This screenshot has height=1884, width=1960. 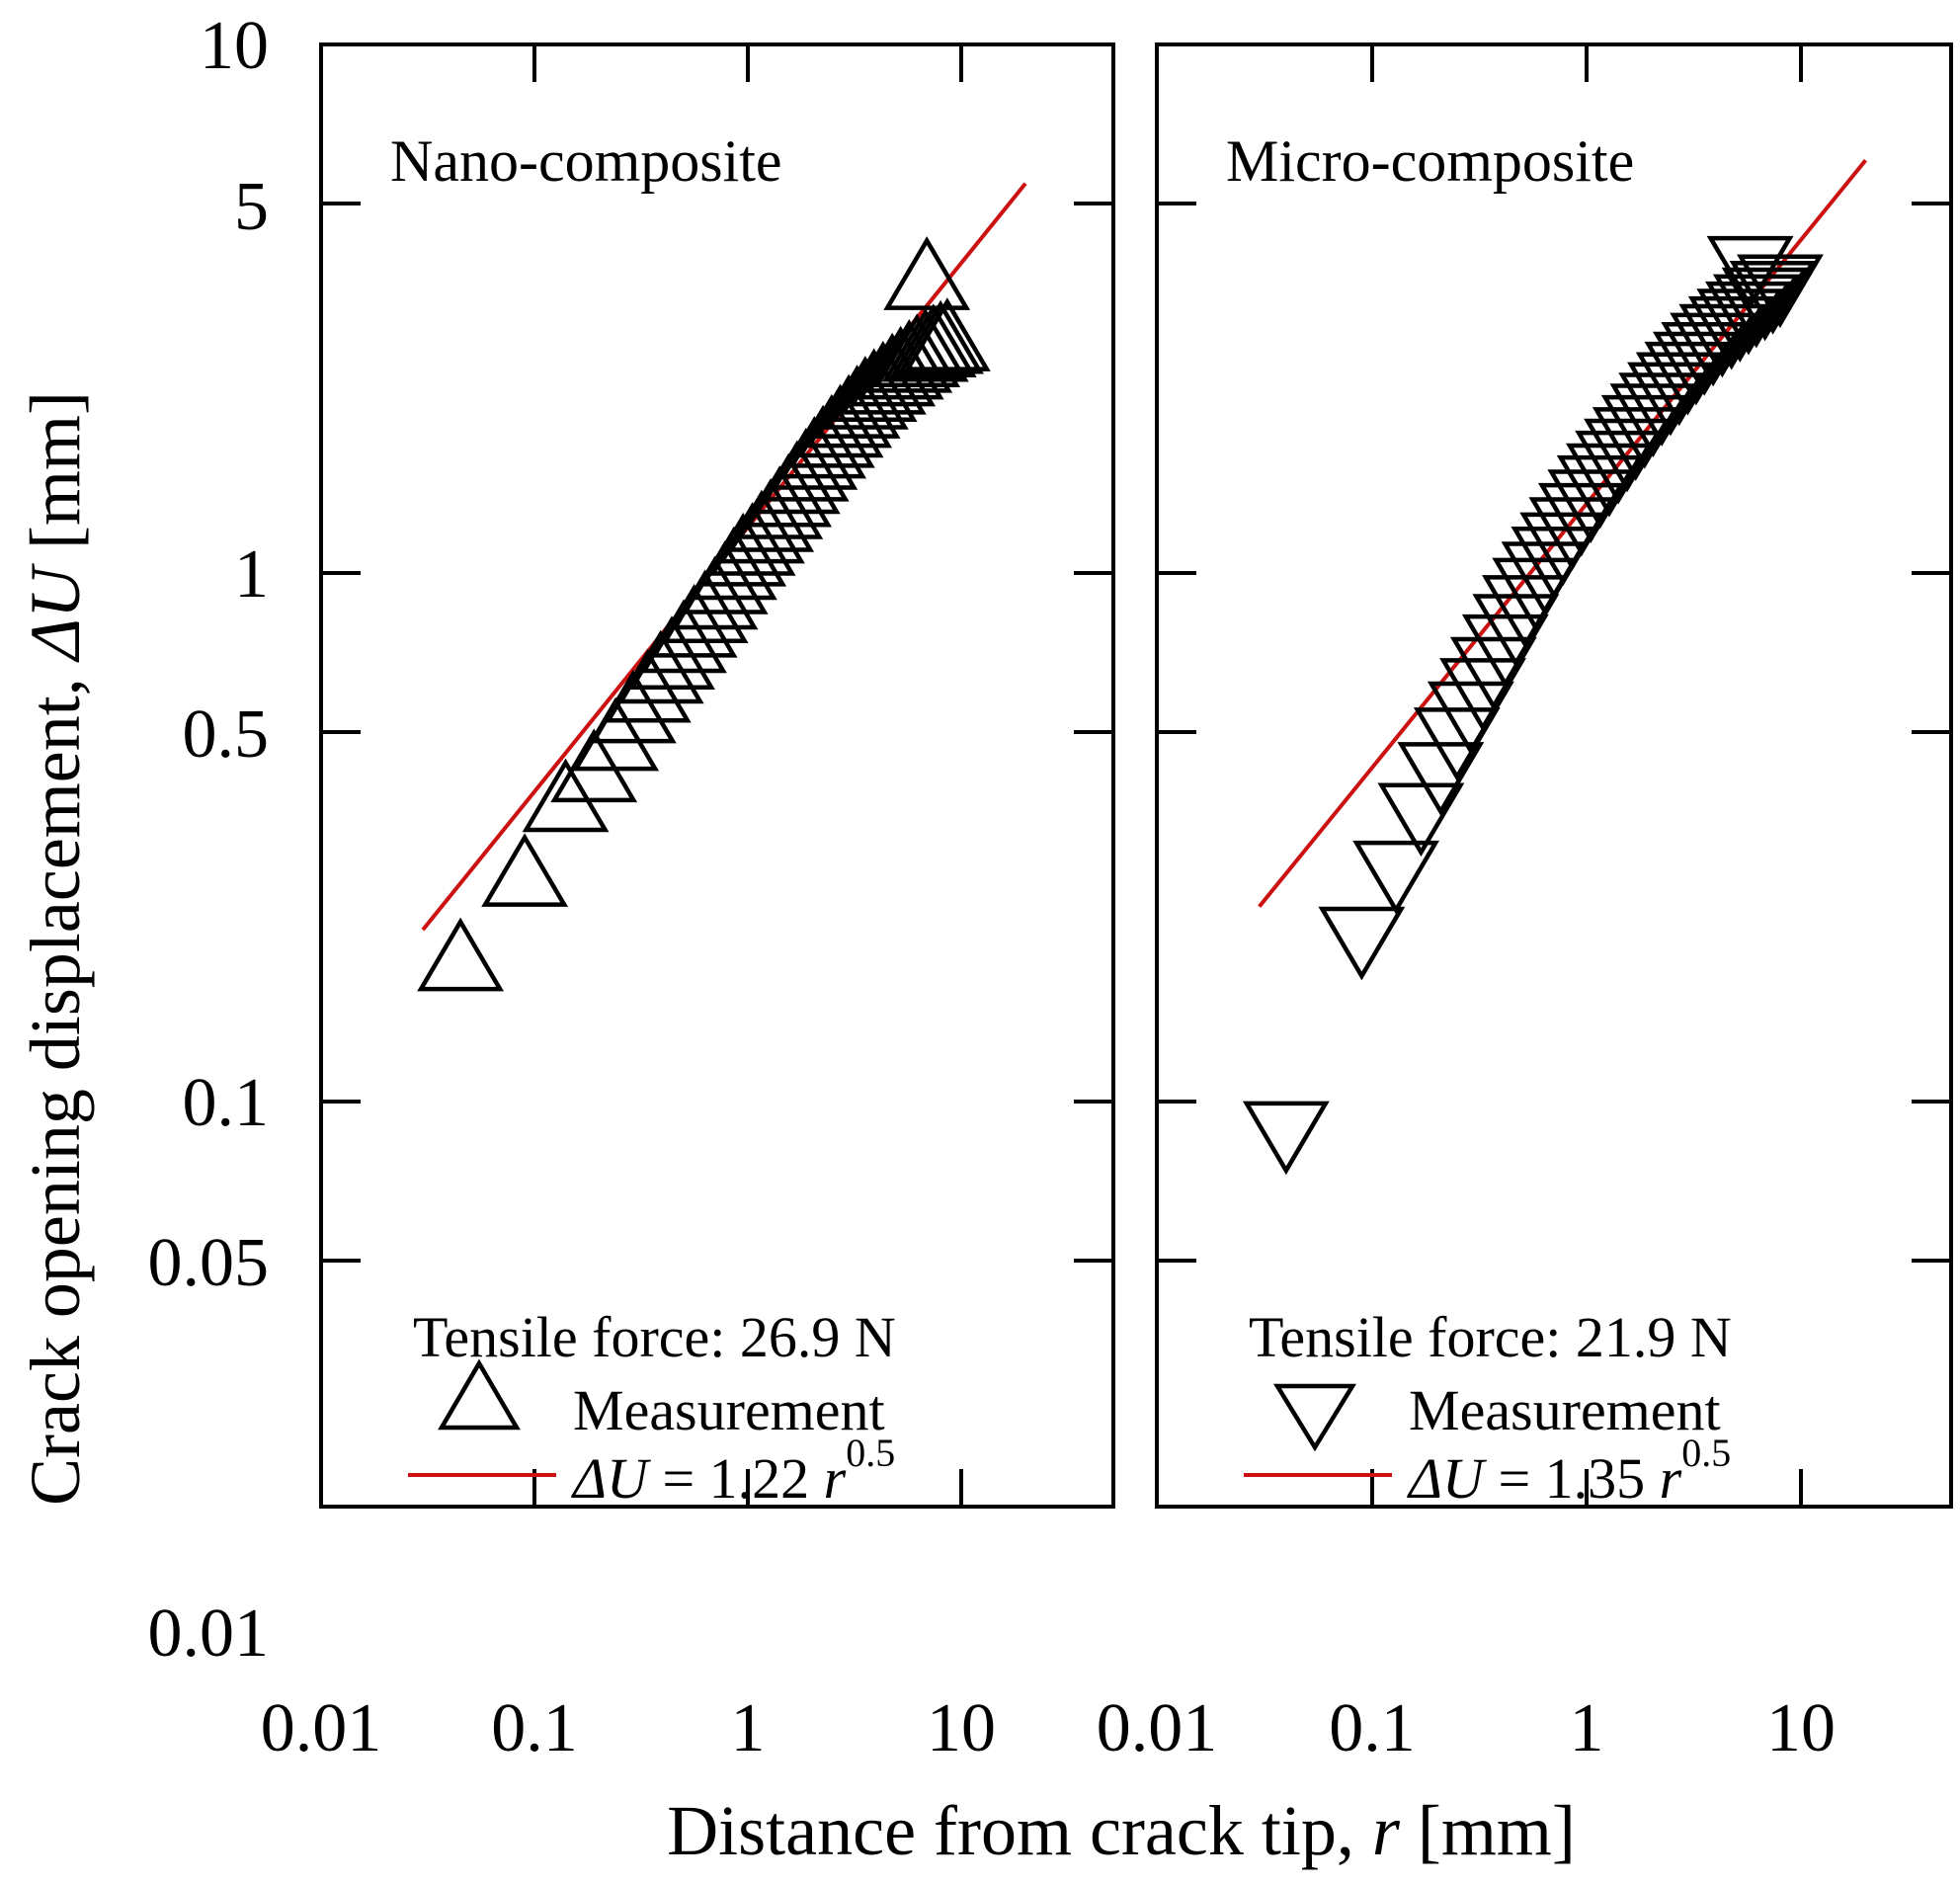 I want to click on fit-line, so click(x=1562, y=533).